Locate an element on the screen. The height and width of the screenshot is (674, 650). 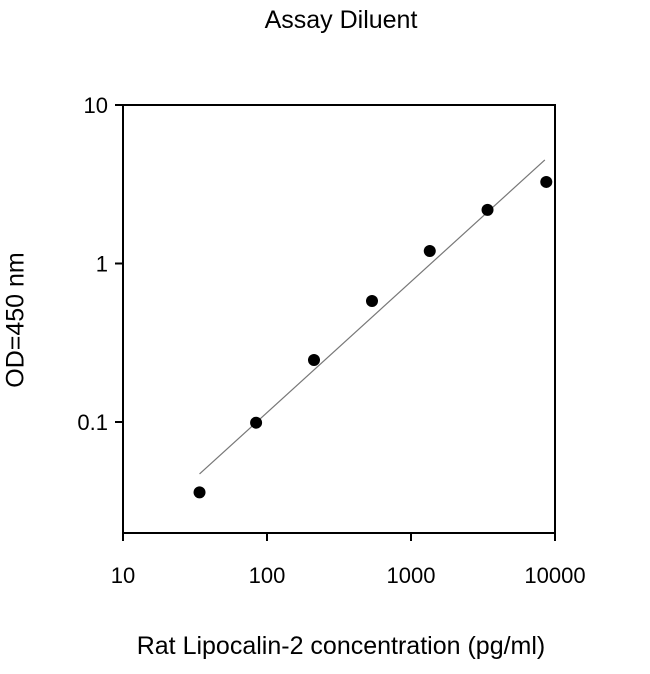
x-tick-label: 10 is located at coordinates (123, 575).